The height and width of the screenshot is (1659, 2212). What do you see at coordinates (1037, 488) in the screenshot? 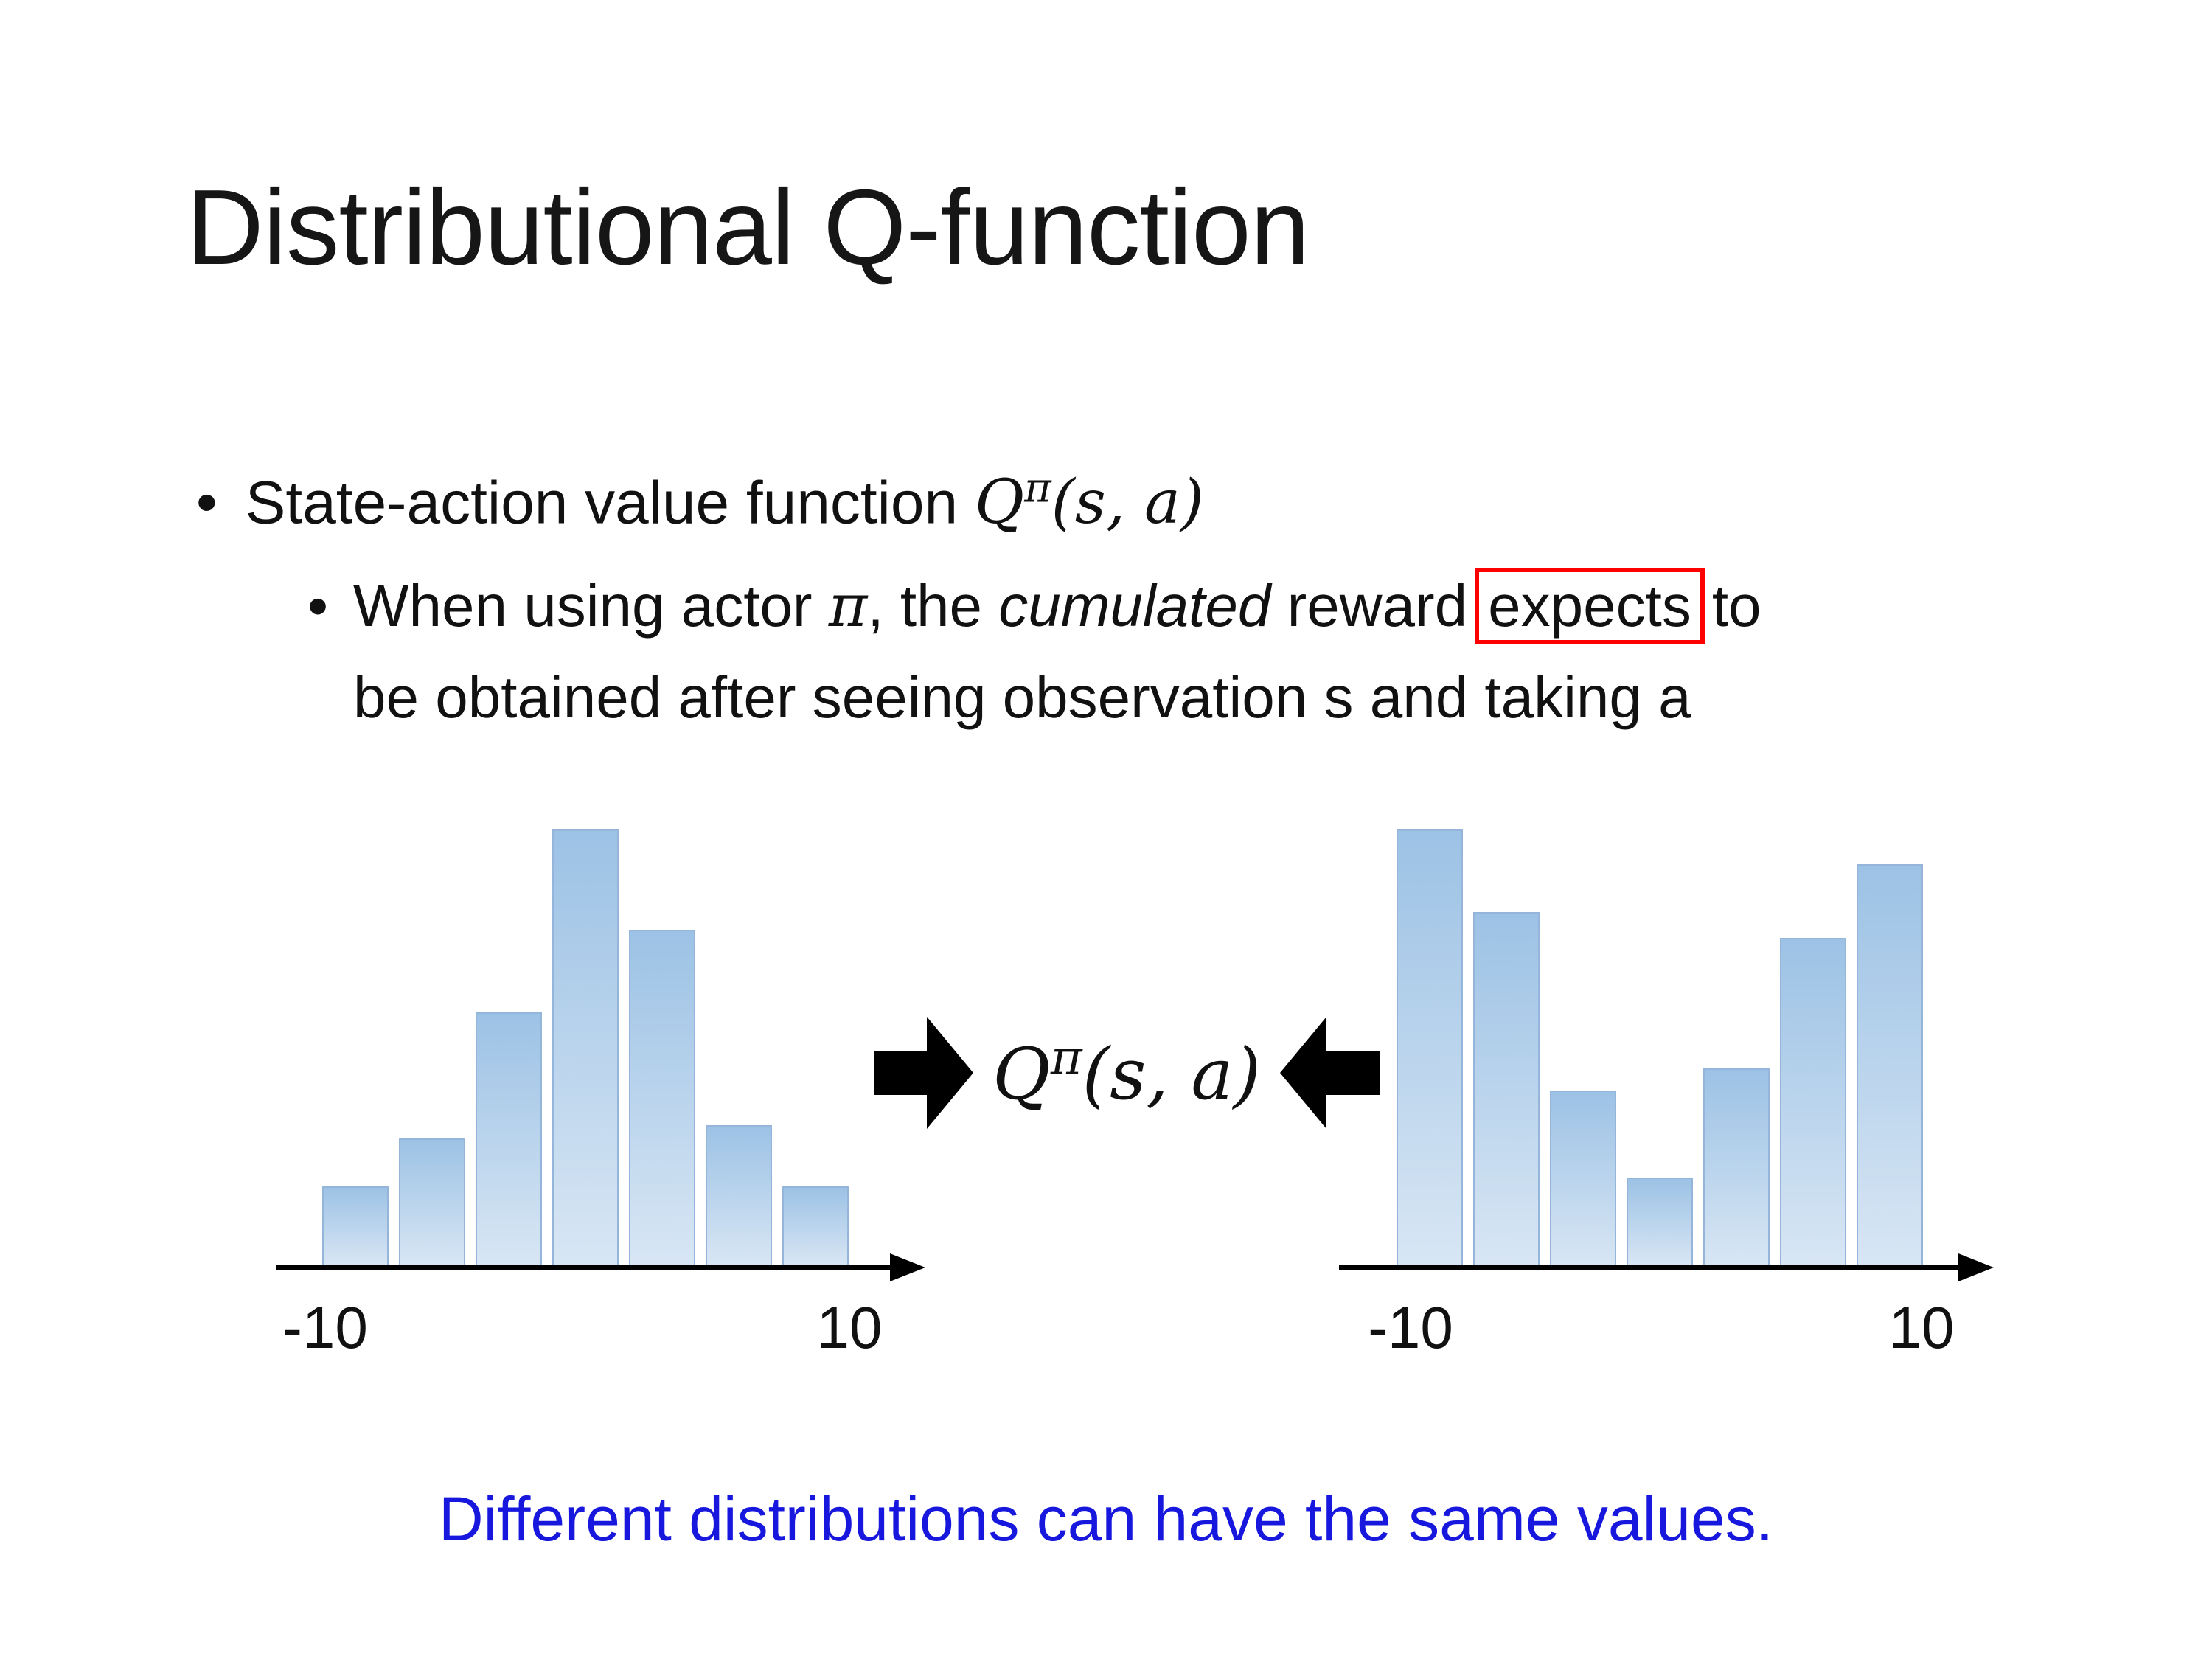
I see `math-pi-sup: π` at bounding box center [1037, 488].